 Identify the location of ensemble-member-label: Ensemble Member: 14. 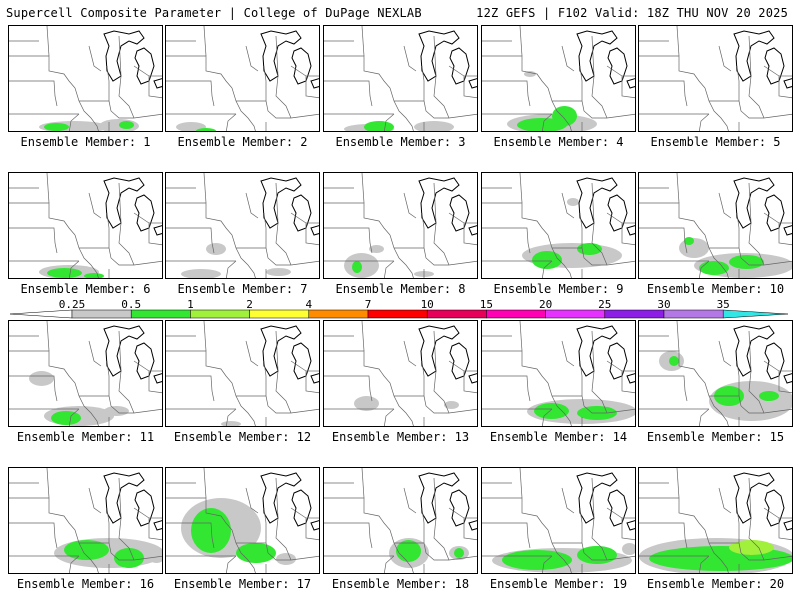
(558, 437).